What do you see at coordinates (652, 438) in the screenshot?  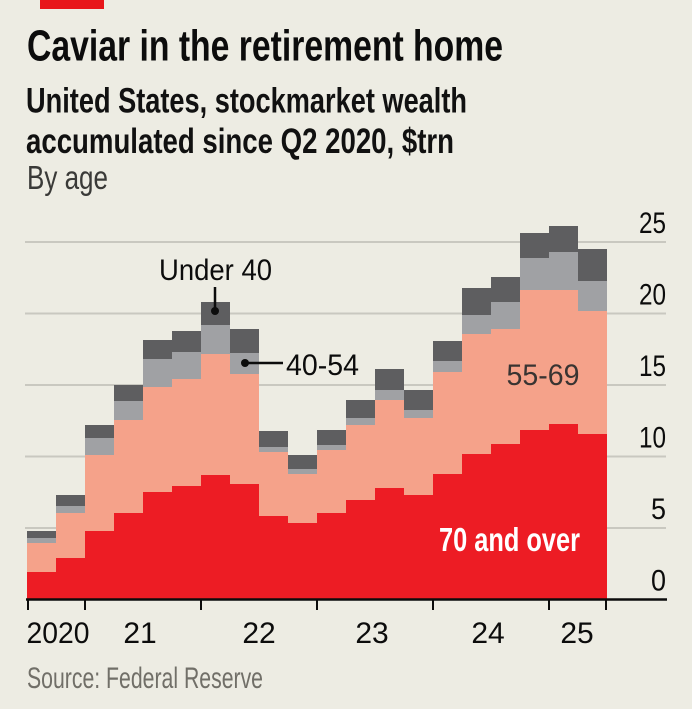 I see `svg-text: 10` at bounding box center [652, 438].